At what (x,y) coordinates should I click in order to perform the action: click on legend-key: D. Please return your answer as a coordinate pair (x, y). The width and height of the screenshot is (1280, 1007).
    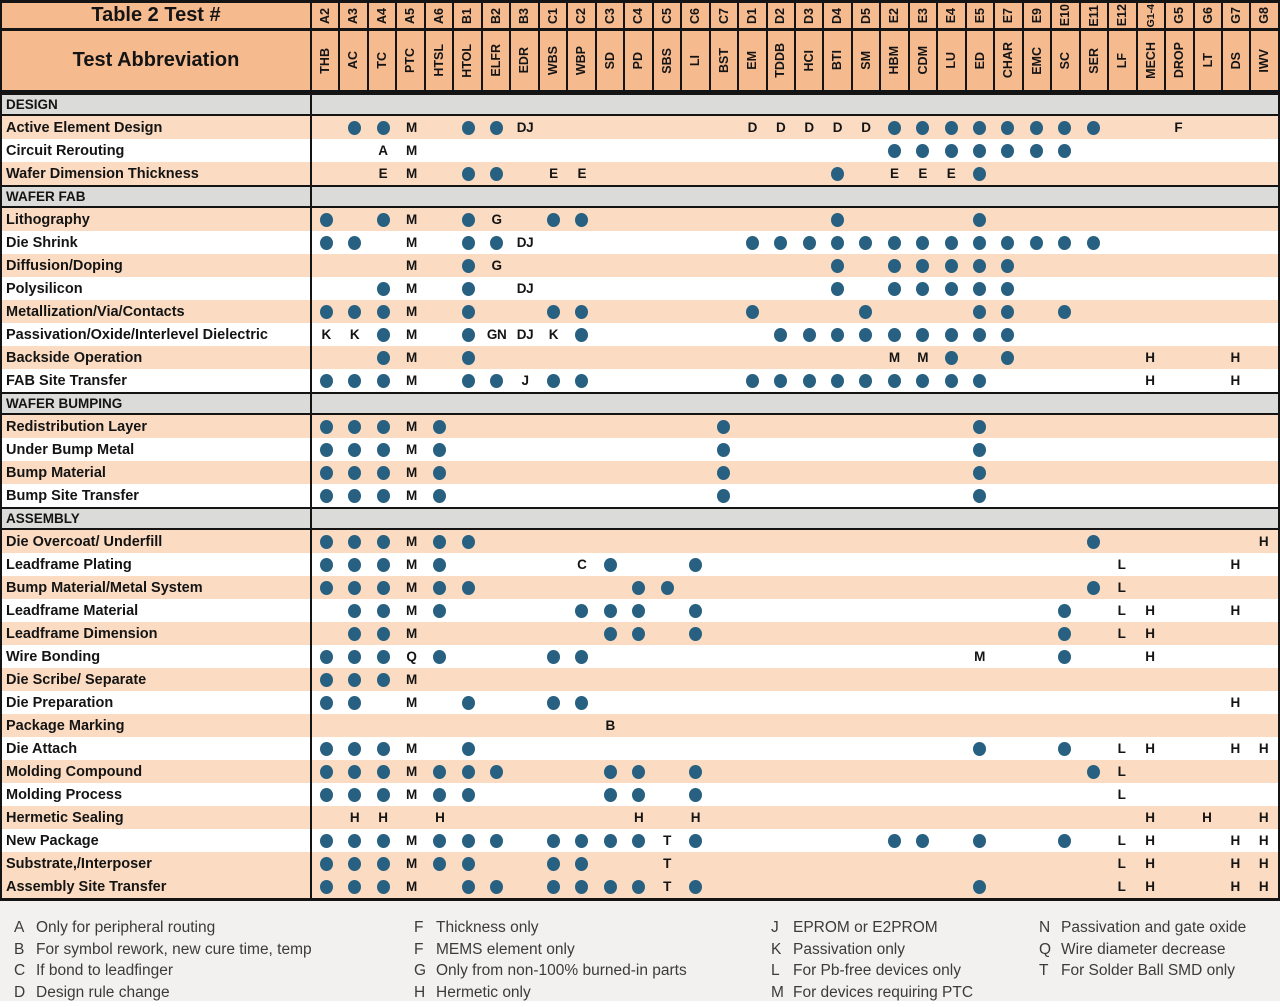
    Looking at the image, I should click on (20, 992).